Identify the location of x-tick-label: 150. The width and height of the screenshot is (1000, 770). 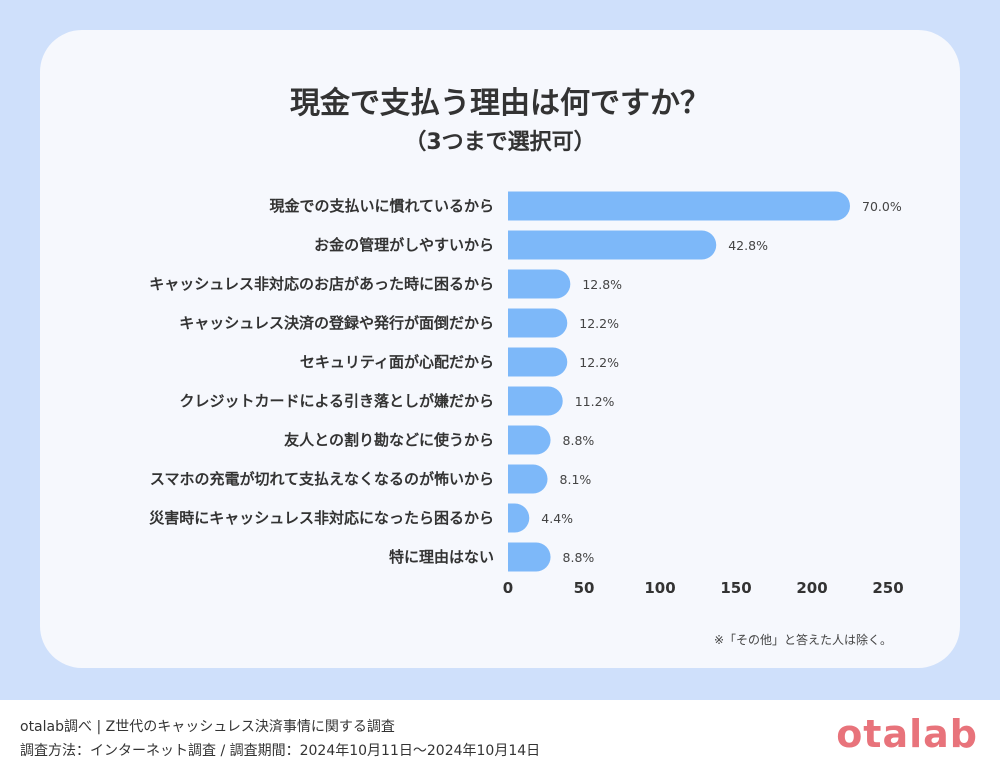
(735, 588).